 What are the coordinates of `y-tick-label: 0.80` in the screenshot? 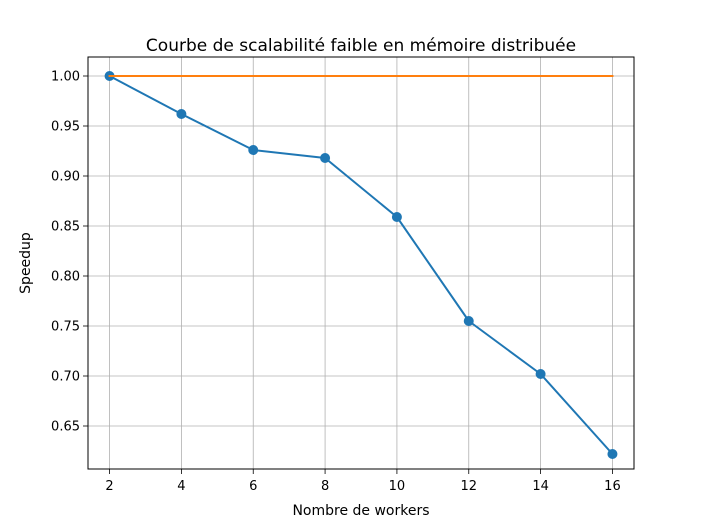 It's located at (65, 277).